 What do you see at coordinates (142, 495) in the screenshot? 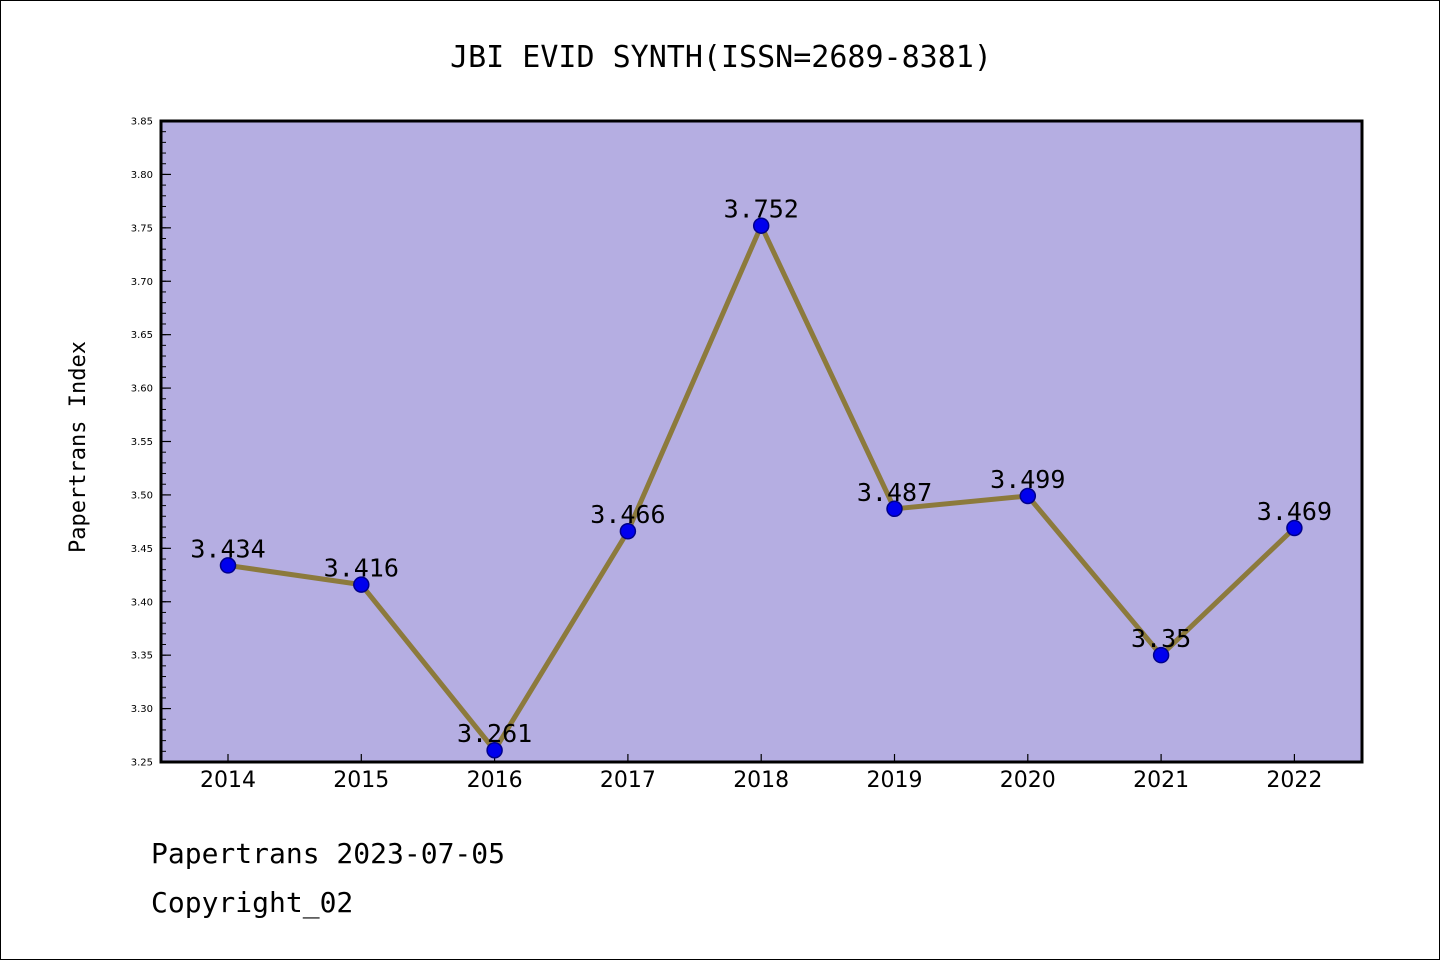
I see `y-tick-label: 3.50` at bounding box center [142, 495].